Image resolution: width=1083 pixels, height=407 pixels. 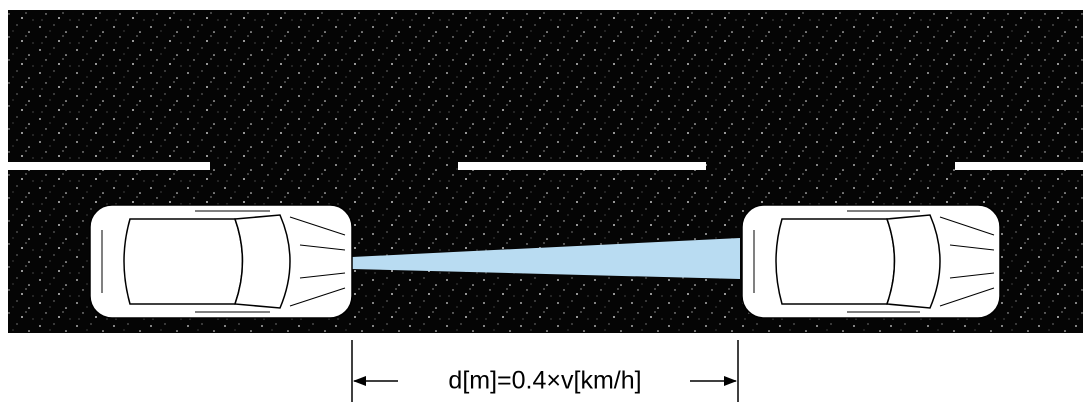 What do you see at coordinates (544, 381) in the screenshot?
I see `distance-formula: d[m]=0.4×v[km/h]` at bounding box center [544, 381].